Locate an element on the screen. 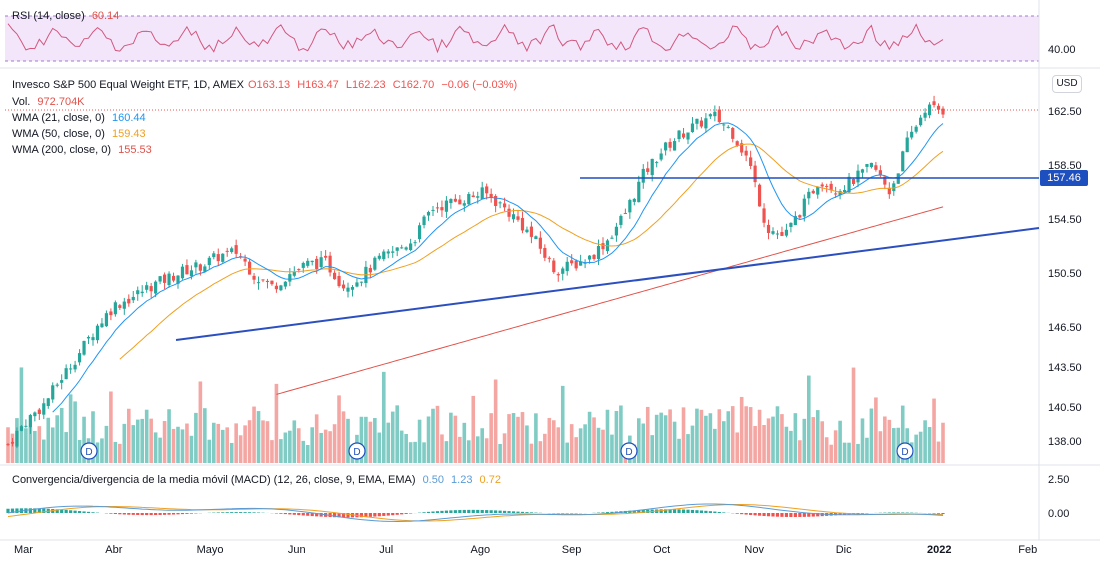 This screenshot has height=562, width=1100. open-value: O163.13 is located at coordinates (269, 85).